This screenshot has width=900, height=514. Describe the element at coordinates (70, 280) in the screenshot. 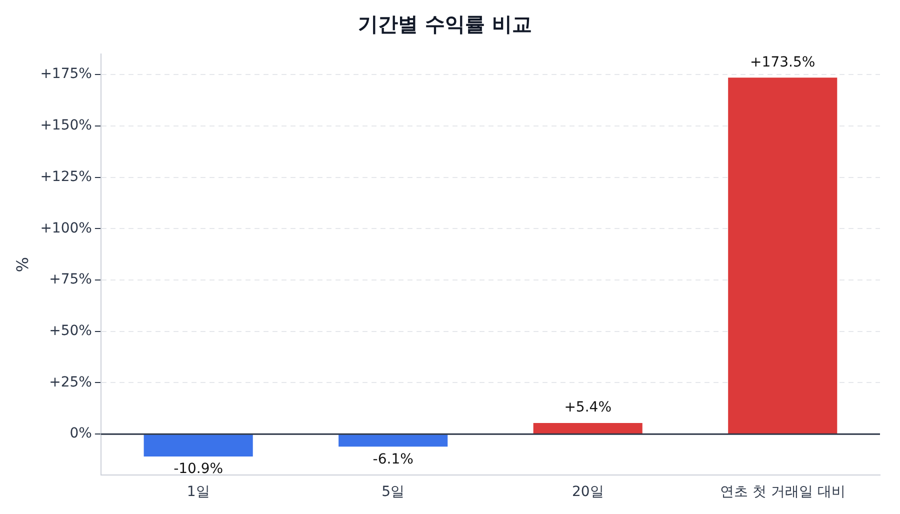

I see `y-tick-label: +75%` at that location.